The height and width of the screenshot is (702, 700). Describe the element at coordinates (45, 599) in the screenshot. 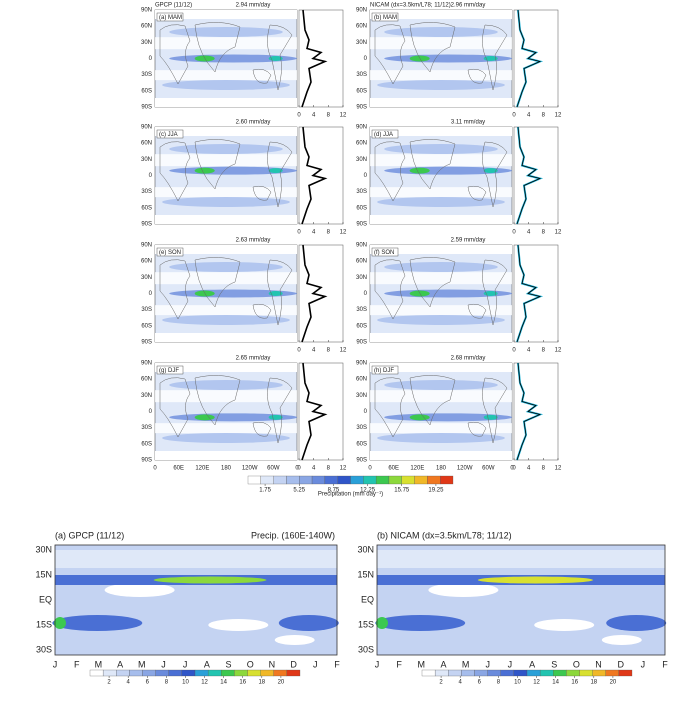

I see `lat-label: EQ` at that location.